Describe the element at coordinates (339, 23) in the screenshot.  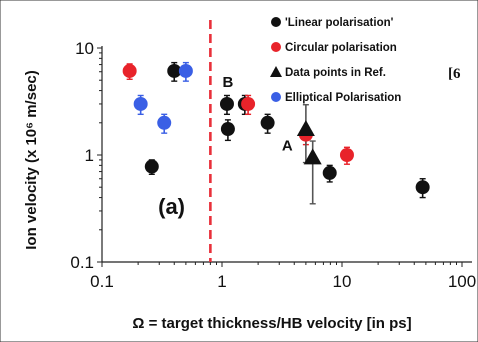
I see `legend-label: 'Linear polarisation'` at that location.